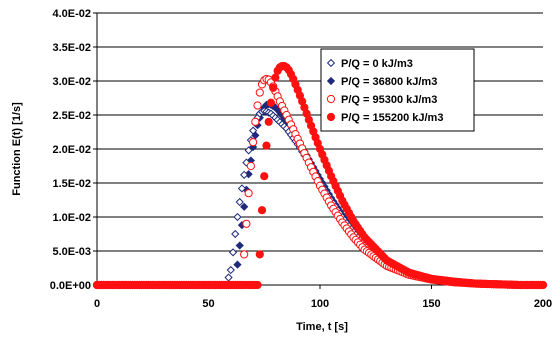  Describe the element at coordinates (71, 82) in the screenshot. I see `y-tick-label: 3.0E-02` at that location.